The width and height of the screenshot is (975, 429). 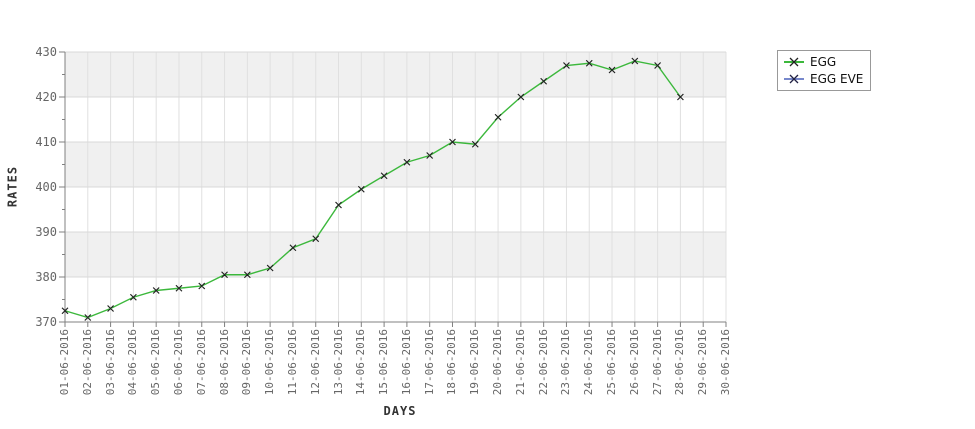 I want to click on x-tick-label: 23-06-2016, so click(x=566, y=362).